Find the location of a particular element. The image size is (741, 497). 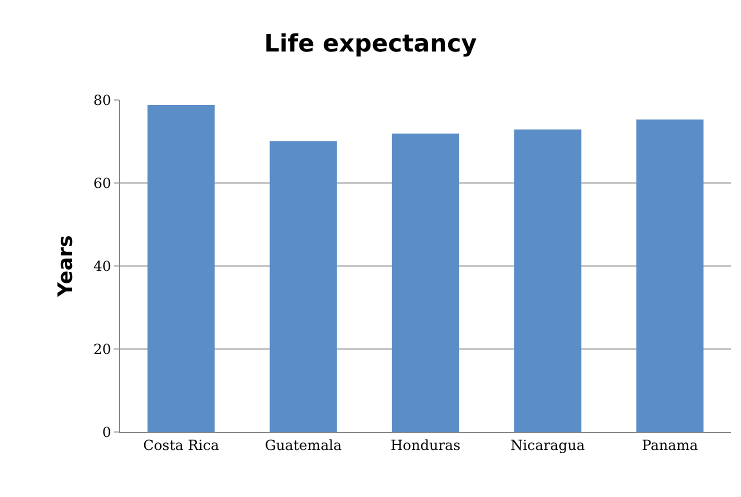

y-axis-title: Years is located at coordinates (64, 266).